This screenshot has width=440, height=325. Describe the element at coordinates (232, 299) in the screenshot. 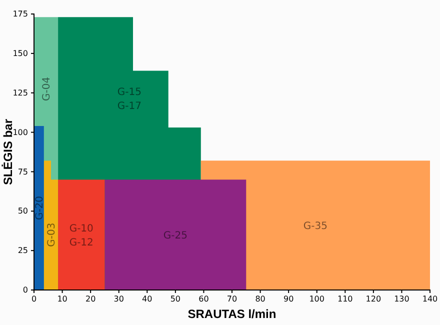

I see `x-tick-label: 70` at that location.